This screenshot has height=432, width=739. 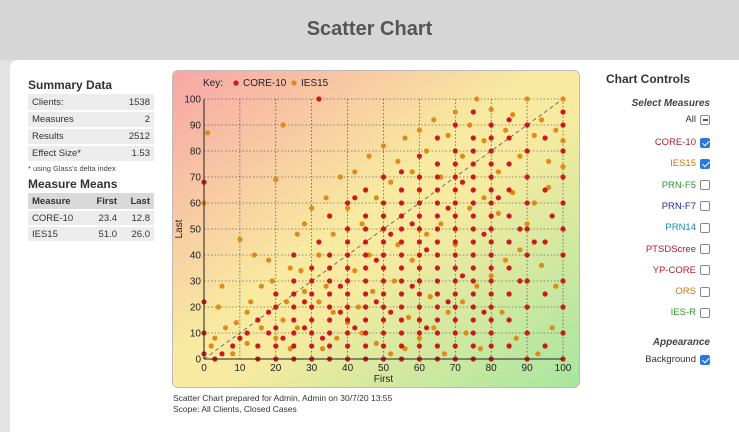 What do you see at coordinates (91, 120) in the screenshot?
I see `summary-row: Measures 2` at bounding box center [91, 120].